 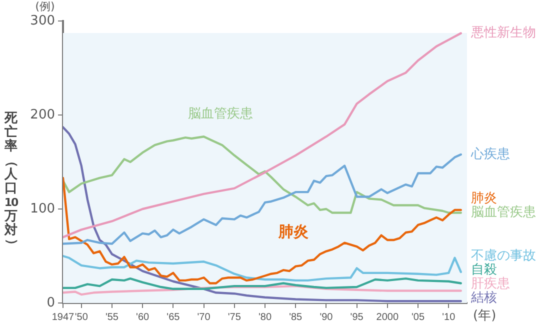 What do you see at coordinates (221, 114) in the screenshot?
I see `annotation: 脳血管疾患` at bounding box center [221, 114].